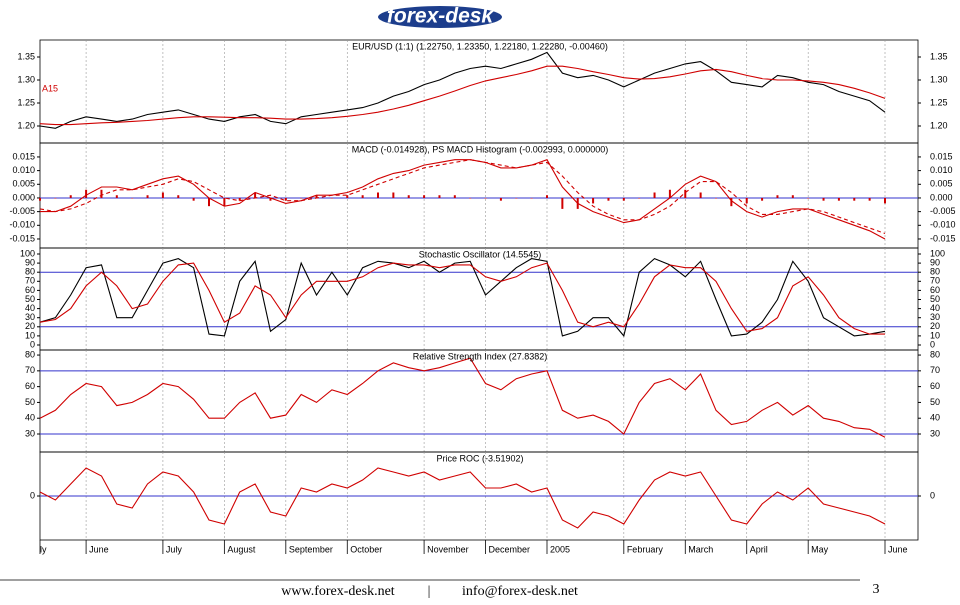  What do you see at coordinates (30, 308) in the screenshot?
I see `y-tick-label: 40` at bounding box center [30, 308].